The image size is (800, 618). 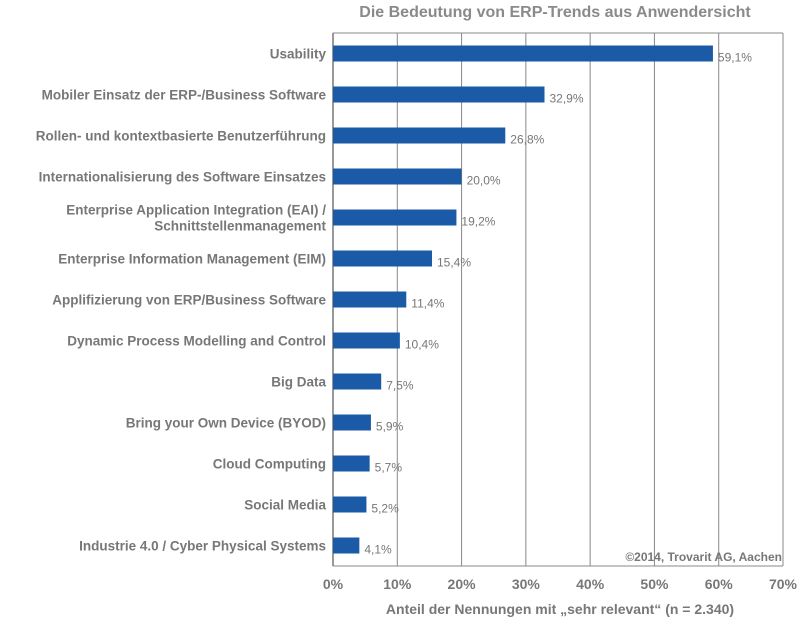 What do you see at coordinates (285, 505) in the screenshot?
I see `category-label: Social Media` at bounding box center [285, 505].